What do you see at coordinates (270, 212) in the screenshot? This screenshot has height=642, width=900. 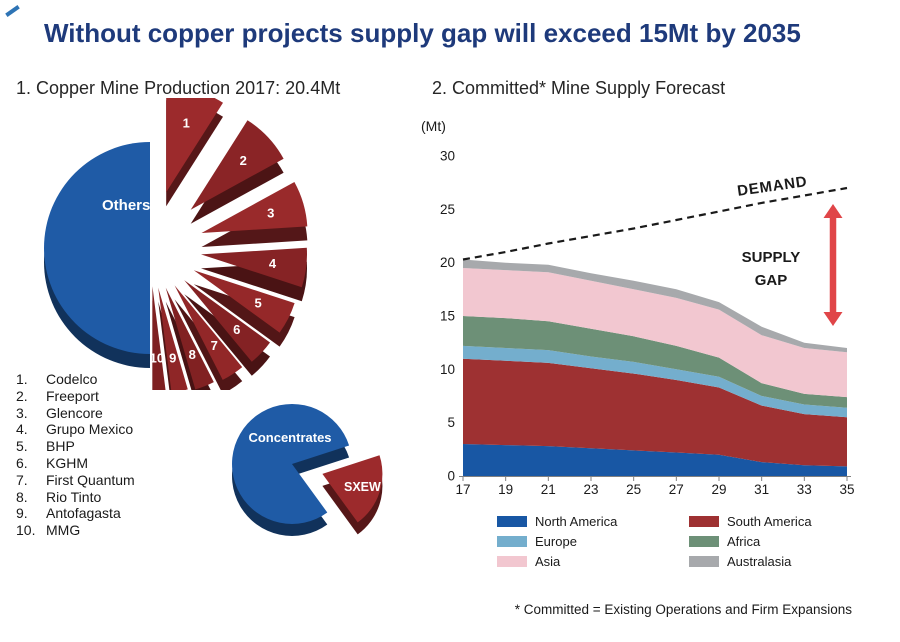 I see `pie-slice-number-label: 3` at bounding box center [270, 212].